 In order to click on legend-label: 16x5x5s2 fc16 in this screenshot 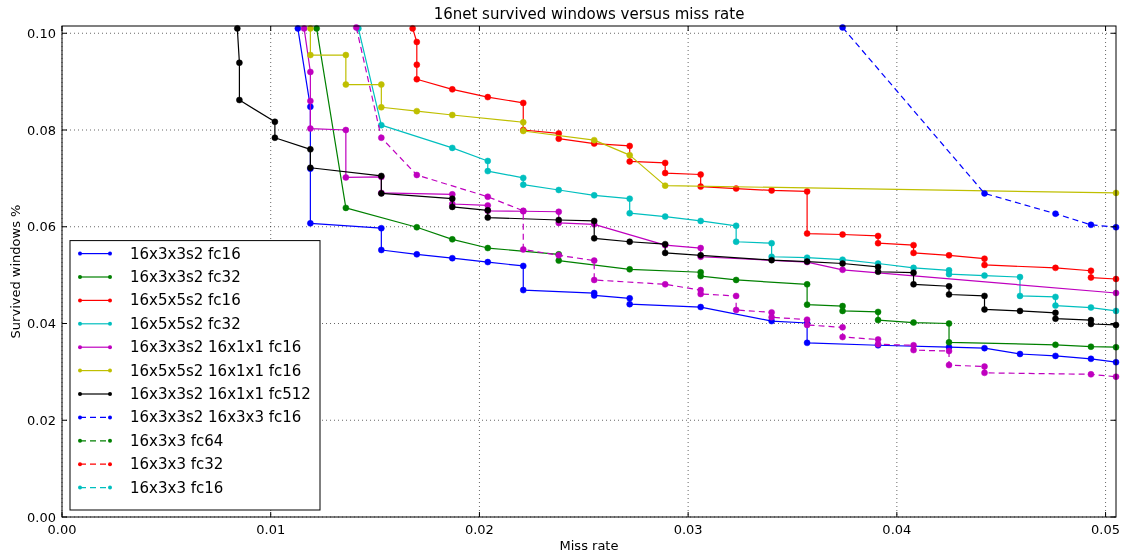, I will do `click(185, 300)`.